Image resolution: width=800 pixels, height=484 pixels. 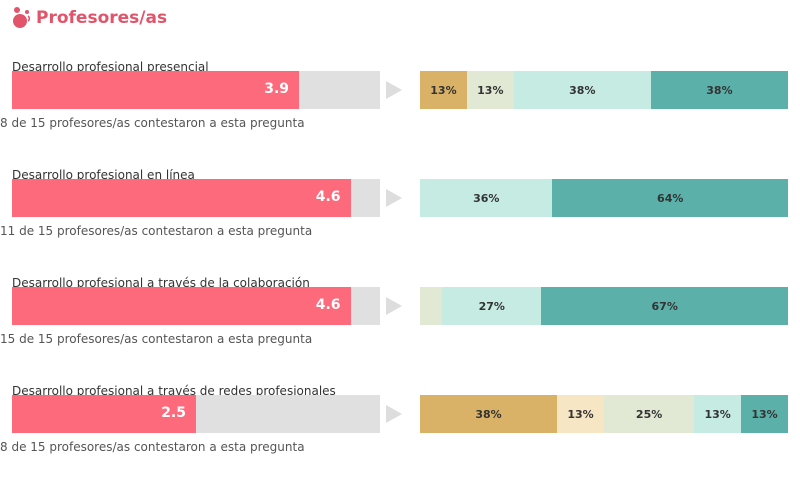 What do you see at coordinates (277, 89) in the screenshot?
I see `score-value: 3.9` at bounding box center [277, 89].